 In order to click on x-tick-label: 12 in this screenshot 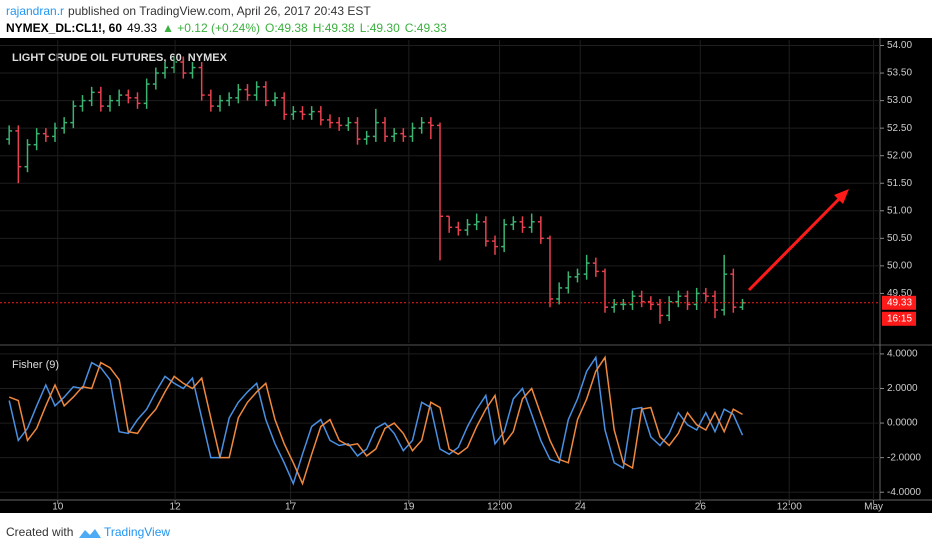, I will do `click(176, 507)`.